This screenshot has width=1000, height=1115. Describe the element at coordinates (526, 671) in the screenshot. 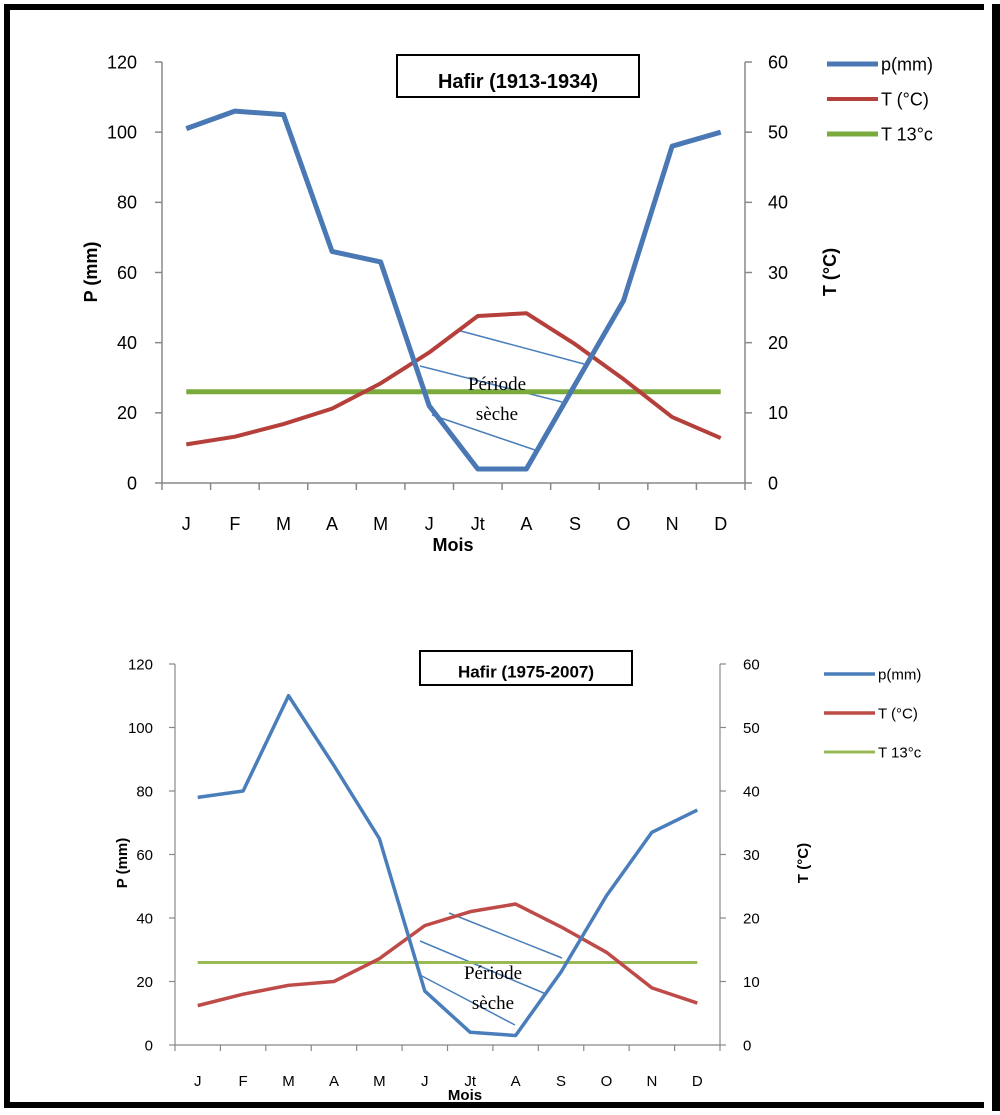

I see `chart-title: Hafir (1975-2007)` at that location.